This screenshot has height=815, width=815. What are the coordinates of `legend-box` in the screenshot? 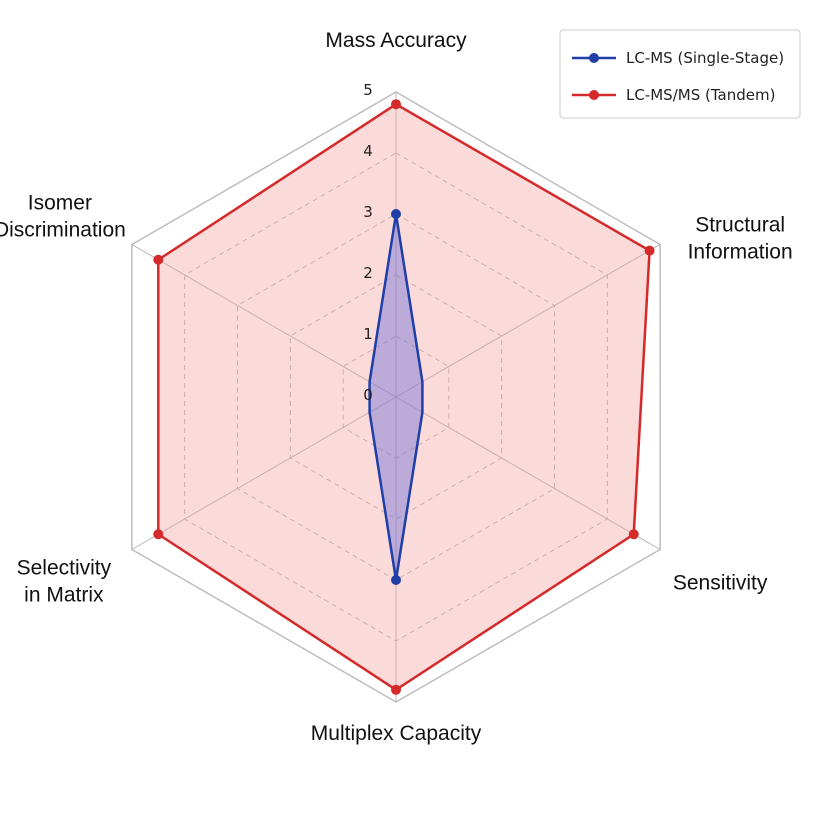 It's located at (680, 74).